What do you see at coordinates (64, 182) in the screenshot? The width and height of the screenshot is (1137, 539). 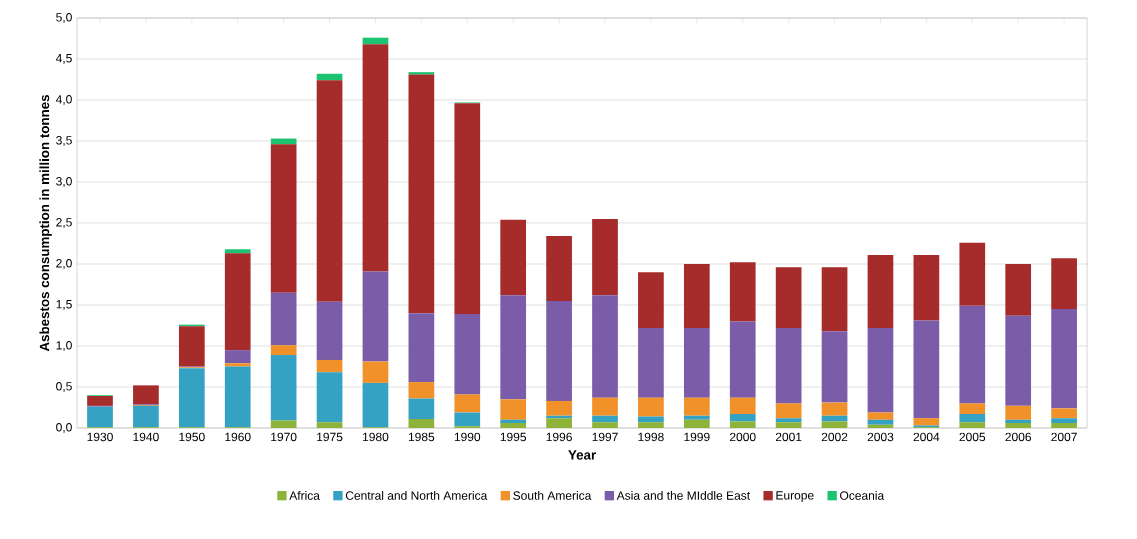 I see `y-tick-label: 3,0` at bounding box center [64, 182].